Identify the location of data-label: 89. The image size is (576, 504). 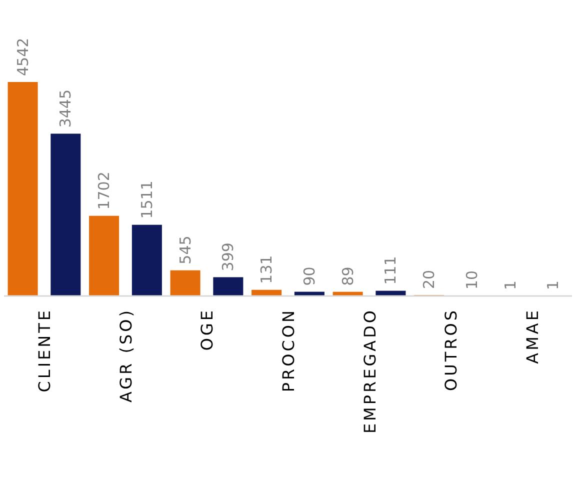
(347, 276).